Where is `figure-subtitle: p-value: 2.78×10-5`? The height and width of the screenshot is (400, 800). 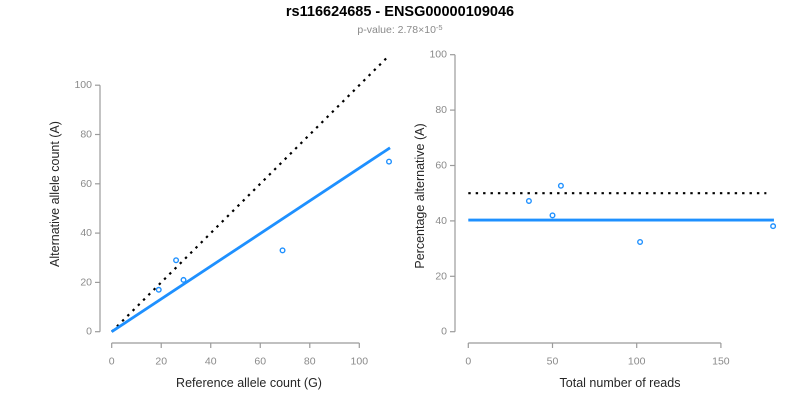
figure-subtitle: p-value: 2.78×10-5 is located at coordinates (400, 29).